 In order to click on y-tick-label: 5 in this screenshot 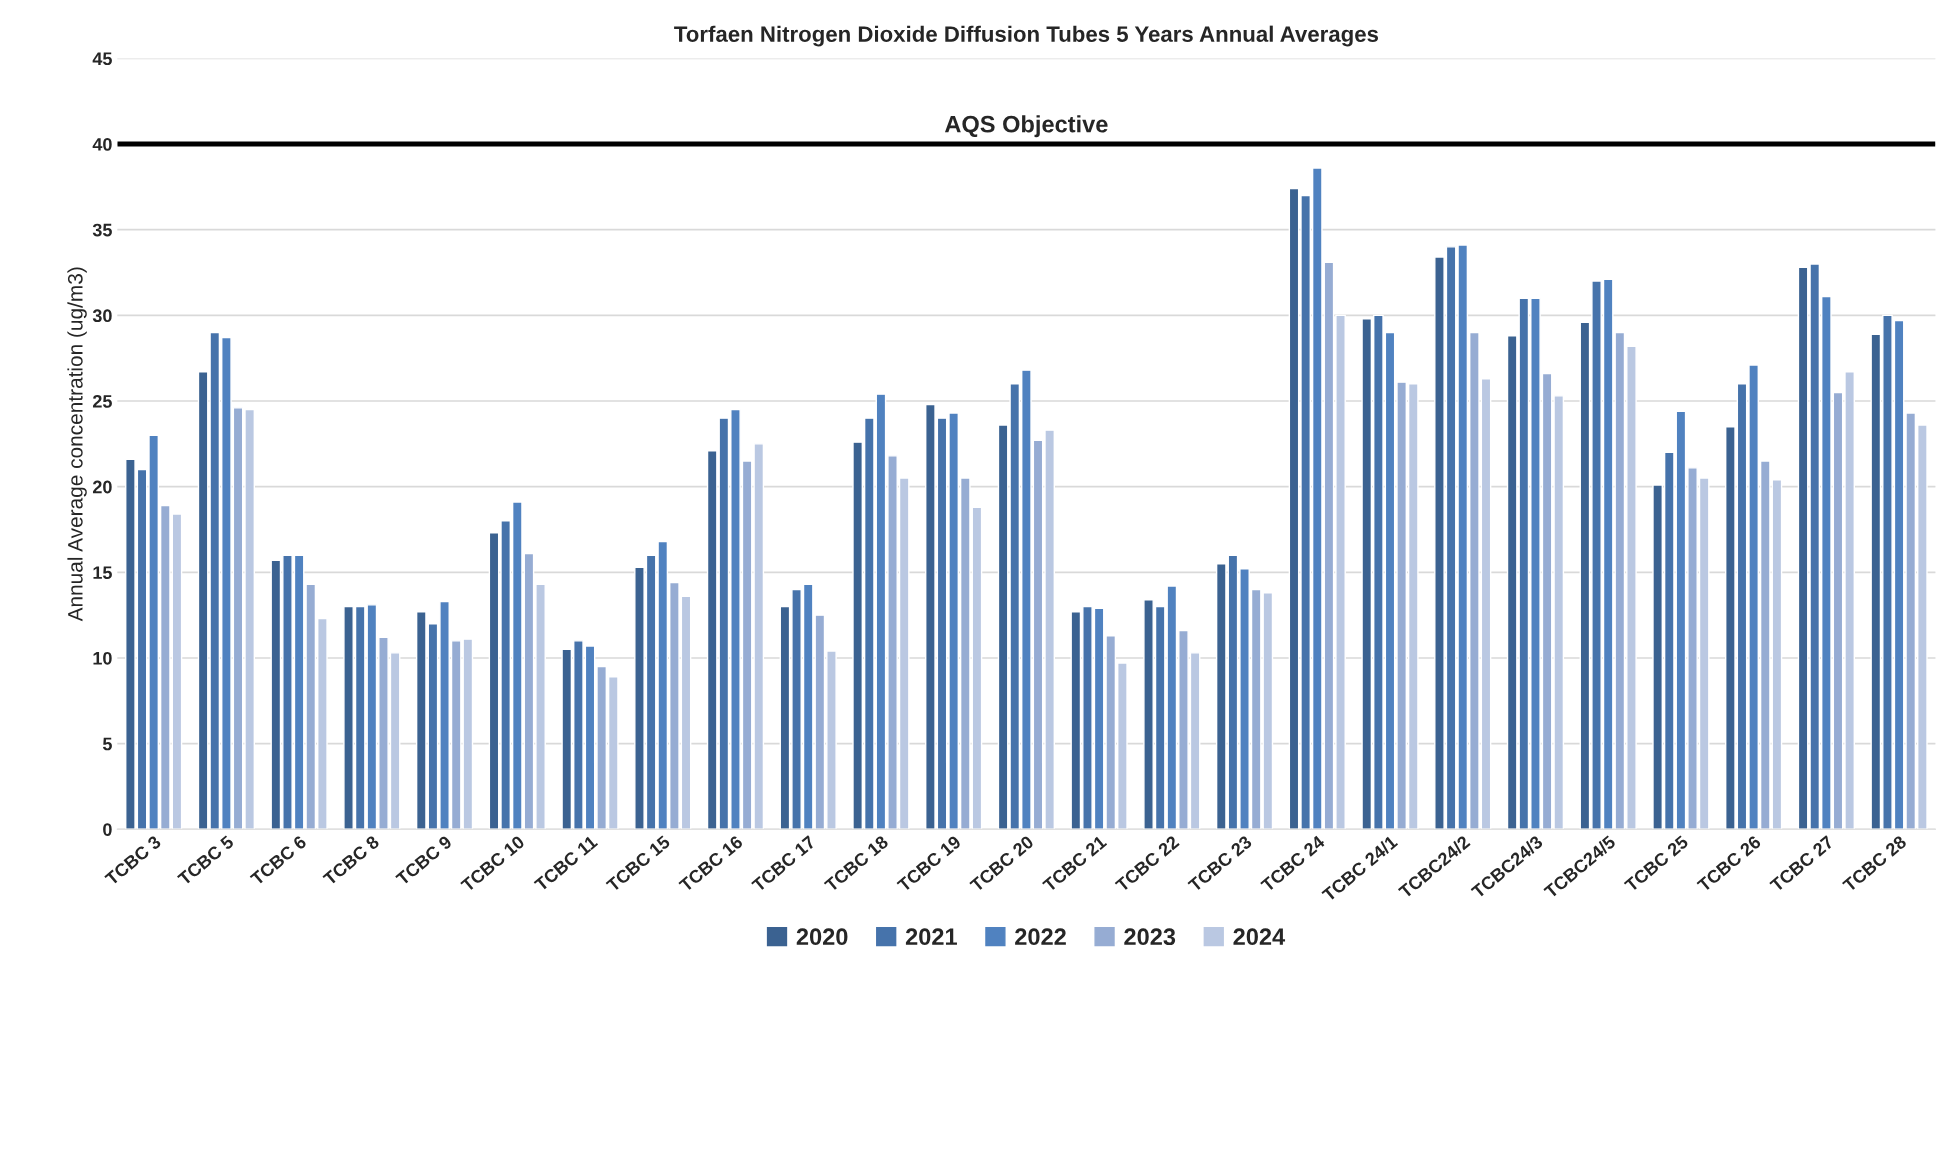, I will do `click(107, 744)`.